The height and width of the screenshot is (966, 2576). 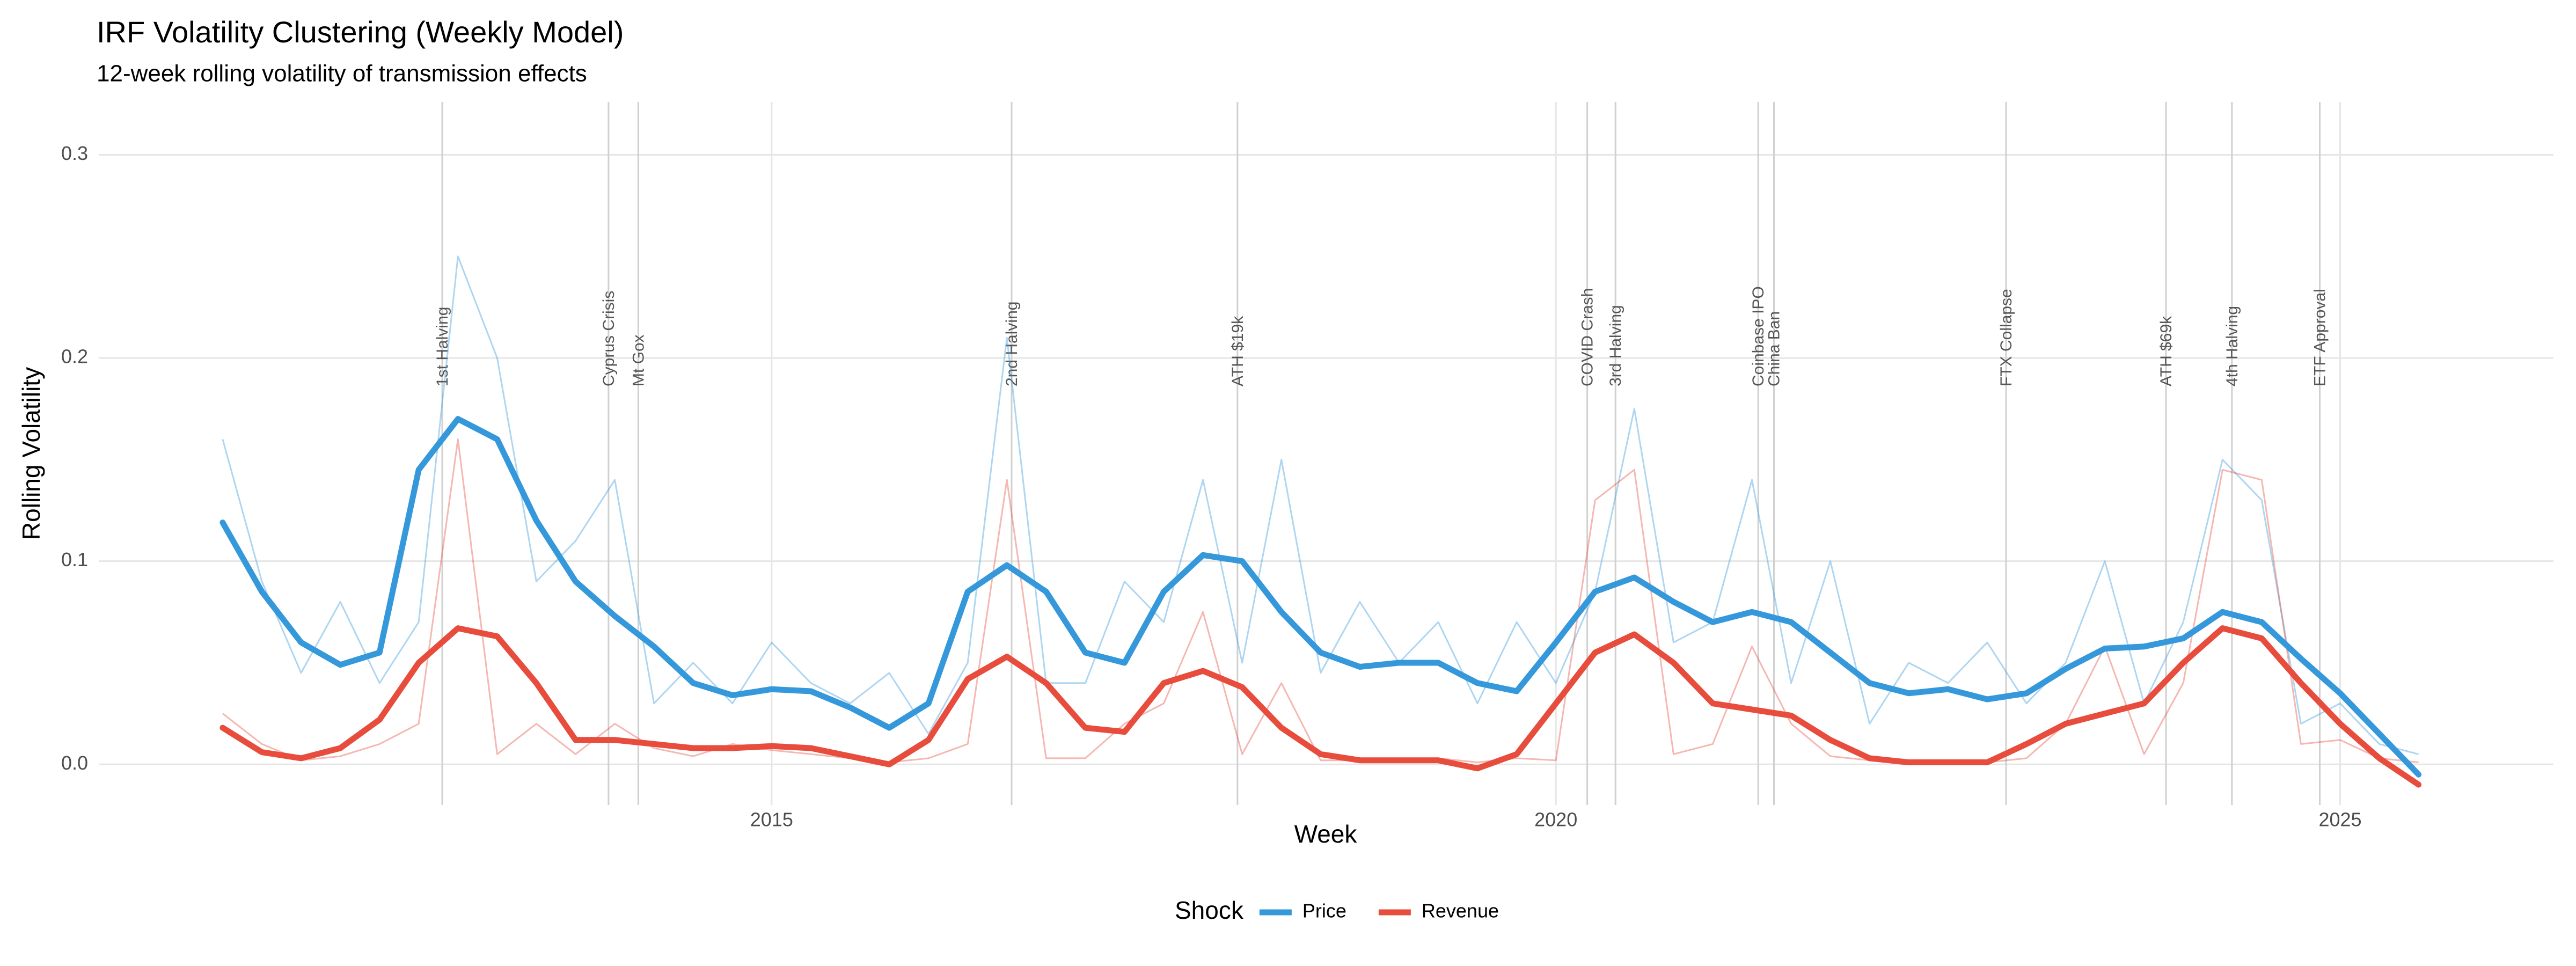 What do you see at coordinates (74, 559) in the screenshot?
I see `y-tick-label: 0.1` at bounding box center [74, 559].